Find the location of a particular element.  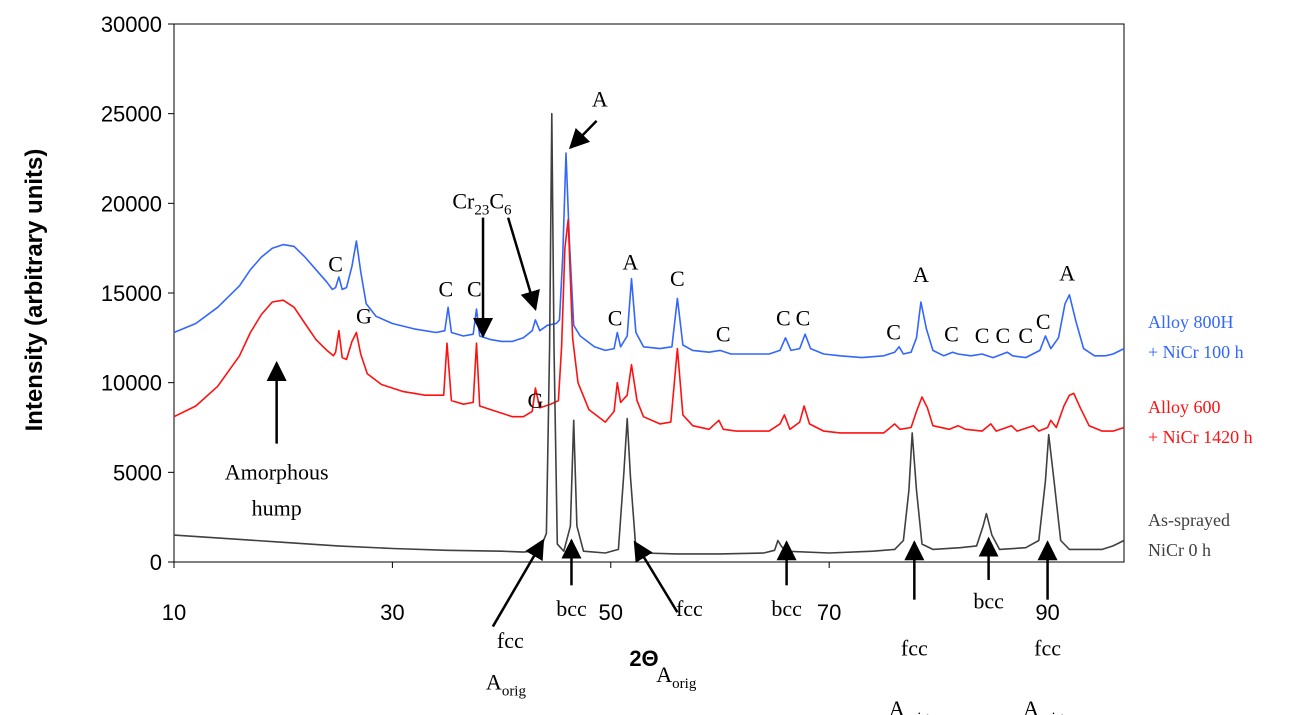

x-axis-label: 2Θ is located at coordinates (643, 658).